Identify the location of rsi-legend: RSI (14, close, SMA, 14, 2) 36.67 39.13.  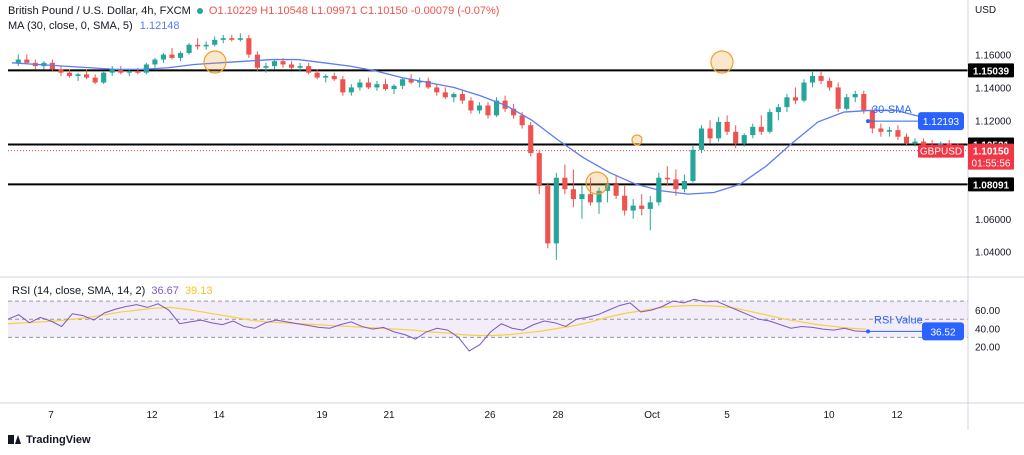
(112, 291).